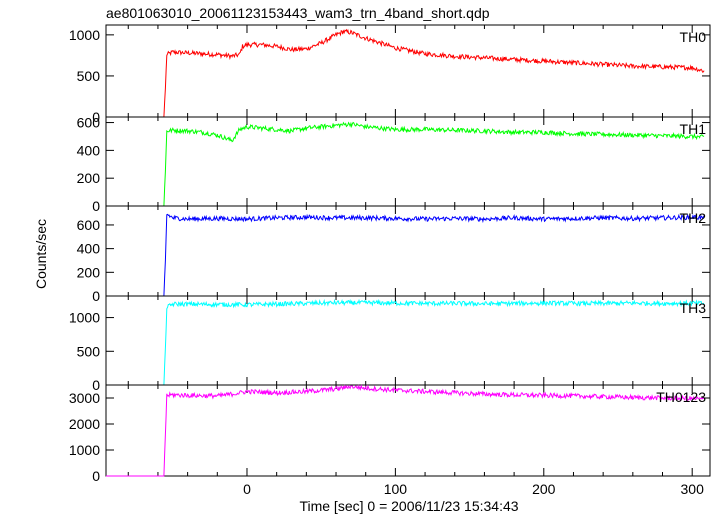 Image resolution: width=717 pixels, height=516 pixels. I want to click on y-tick-label-th1: 0, so click(96, 206).